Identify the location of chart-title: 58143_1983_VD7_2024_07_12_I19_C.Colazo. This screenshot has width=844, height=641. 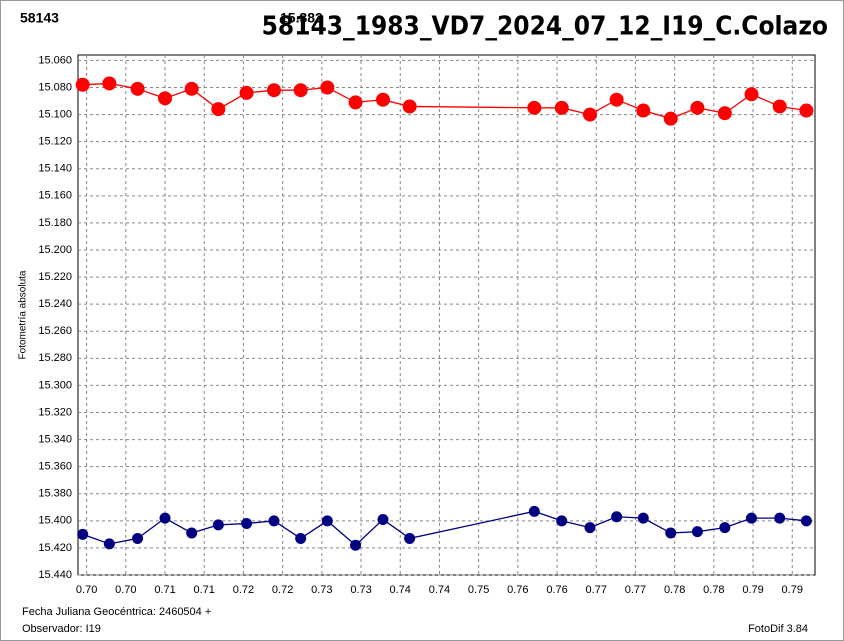
(545, 27).